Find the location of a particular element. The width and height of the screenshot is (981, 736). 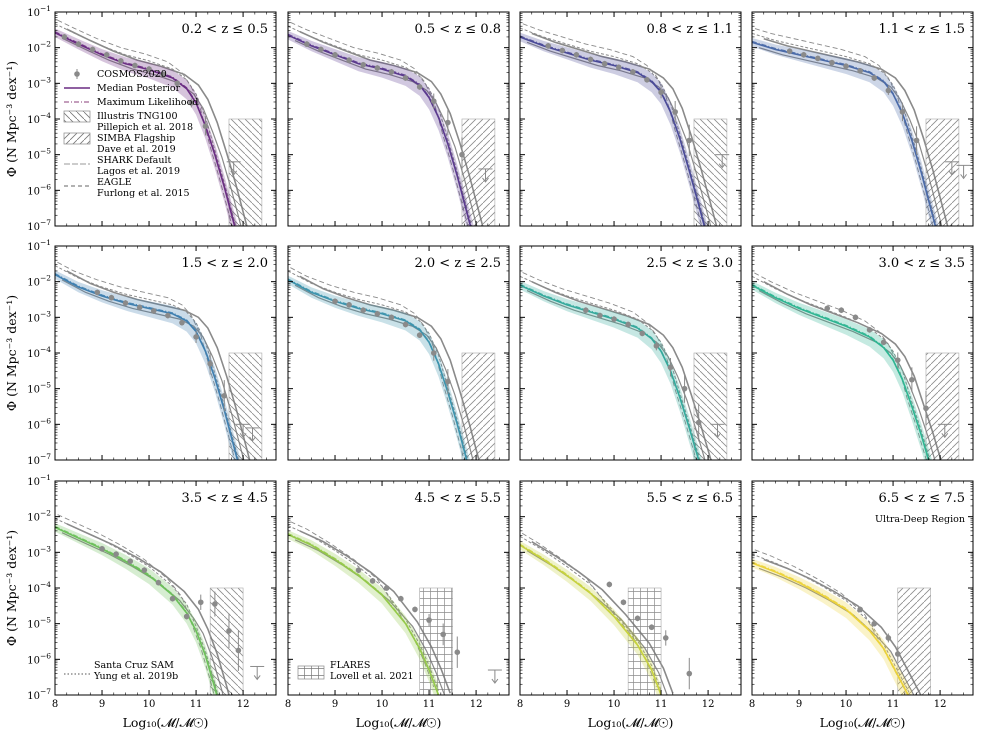

legend-label: SHARK Default is located at coordinates (134, 160).